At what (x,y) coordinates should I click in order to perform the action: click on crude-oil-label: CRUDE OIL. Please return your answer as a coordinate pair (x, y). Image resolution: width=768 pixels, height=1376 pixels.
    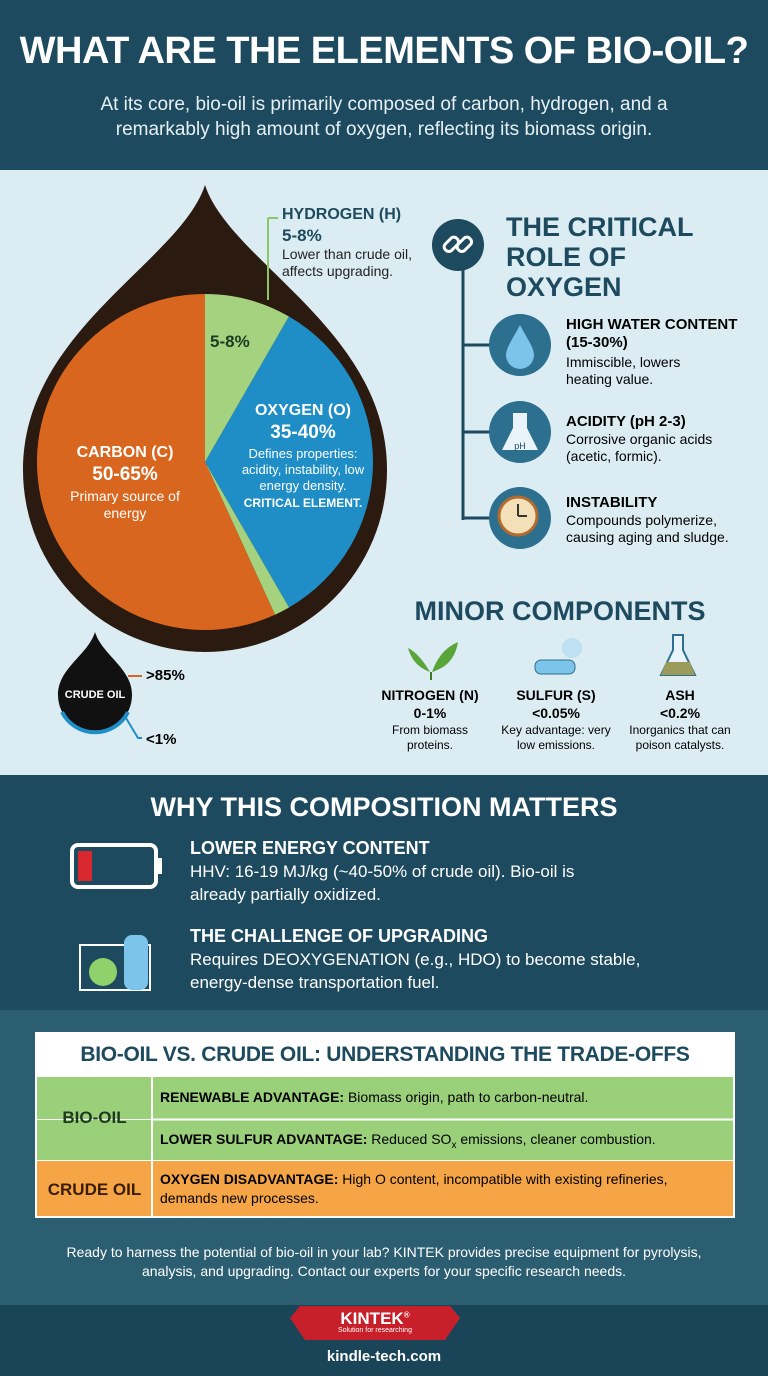
    Looking at the image, I should click on (95, 695).